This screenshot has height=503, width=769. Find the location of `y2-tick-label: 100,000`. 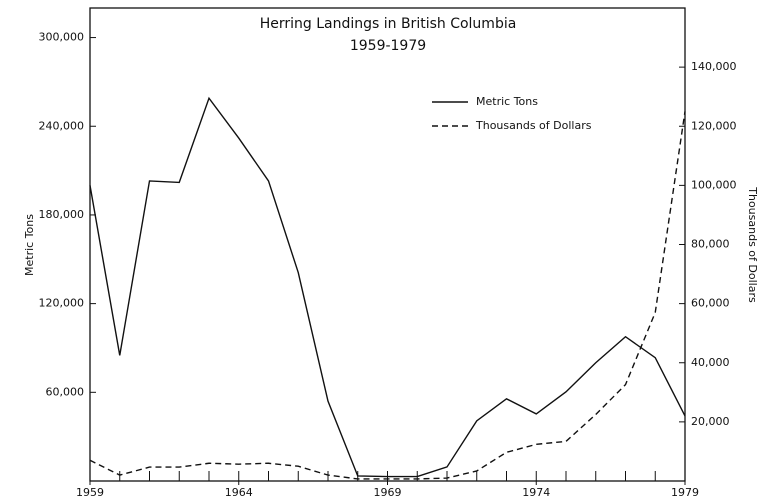

y2-tick-label: 100,000 is located at coordinates (714, 184).